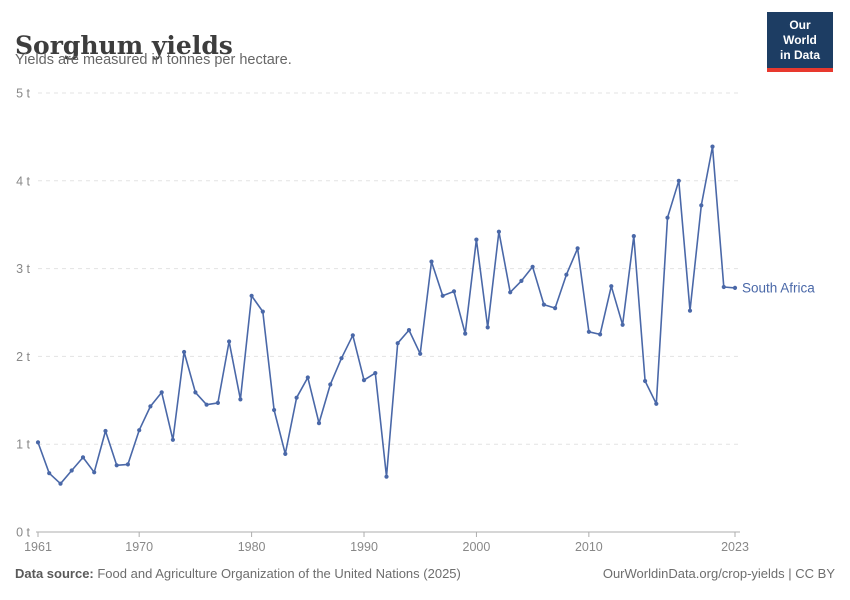  What do you see at coordinates (252, 547) in the screenshot?
I see `x-axis-tick-label: 1980` at bounding box center [252, 547].